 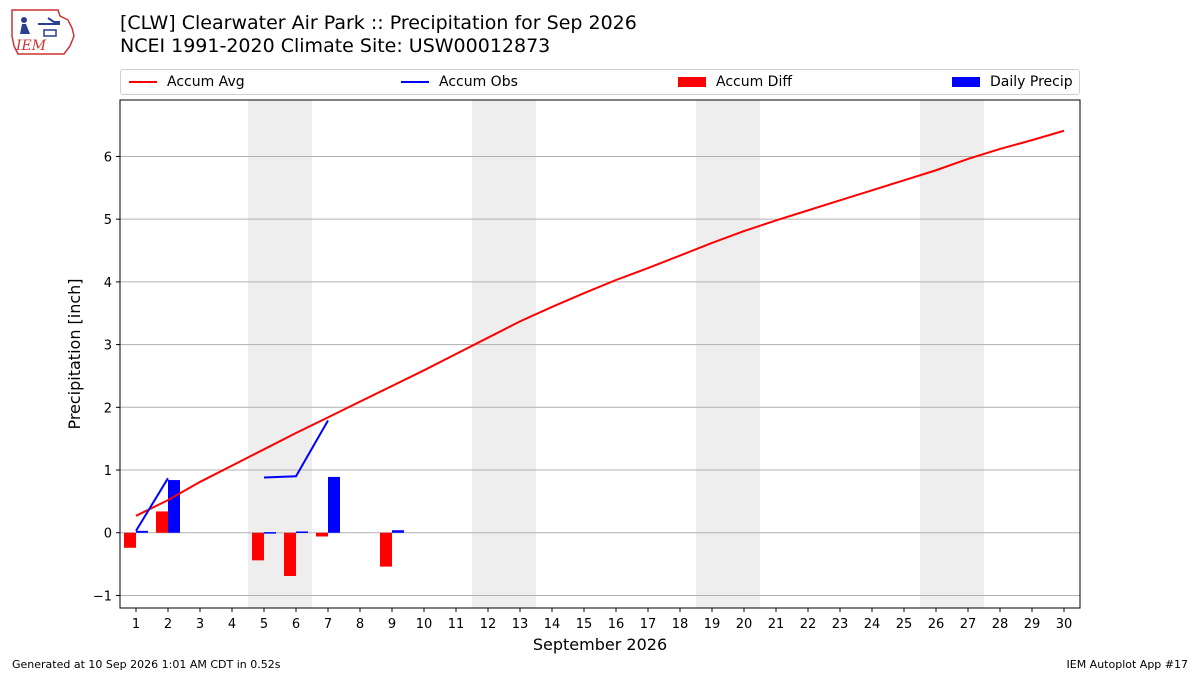 I want to click on y-tick-label: 4, so click(x=108, y=283).